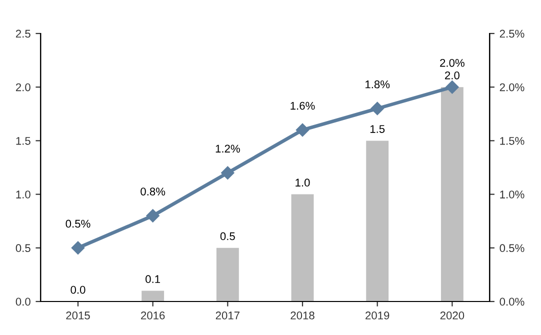 This screenshot has height=335, width=541. Describe the element at coordinates (153, 192) in the screenshot. I see `data-label: 0.8%` at that location.